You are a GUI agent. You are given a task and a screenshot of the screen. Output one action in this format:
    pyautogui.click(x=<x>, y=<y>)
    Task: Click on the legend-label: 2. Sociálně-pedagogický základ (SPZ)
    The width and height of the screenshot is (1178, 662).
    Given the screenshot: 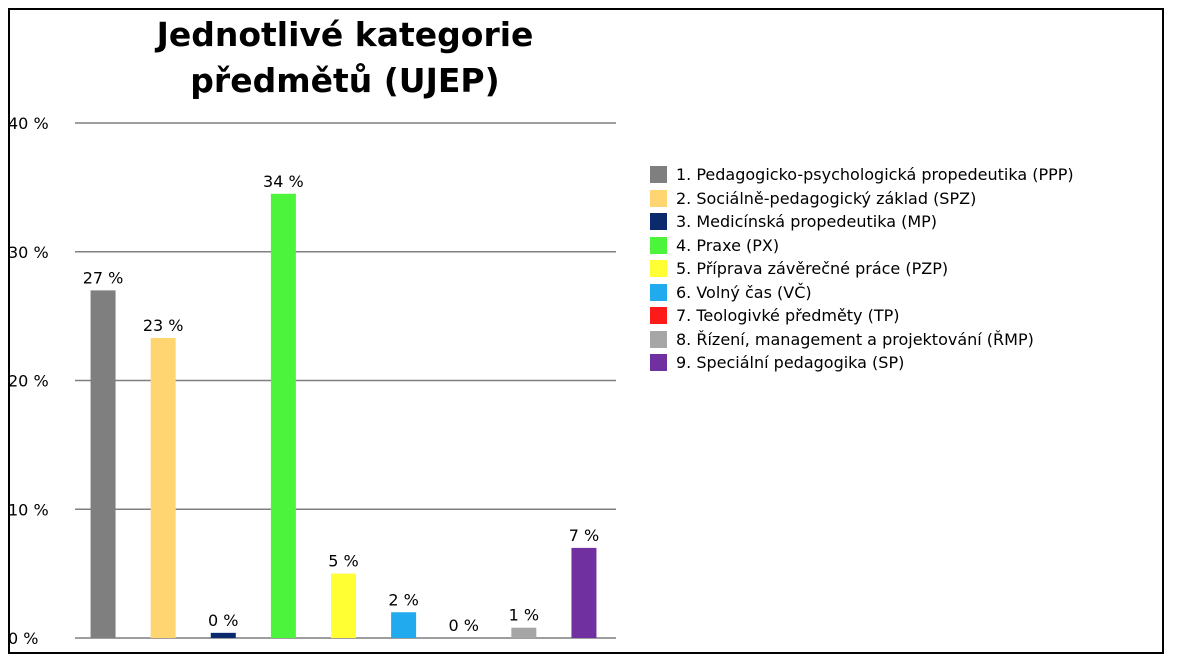 What is the action you would take?
    pyautogui.click(x=826, y=198)
    